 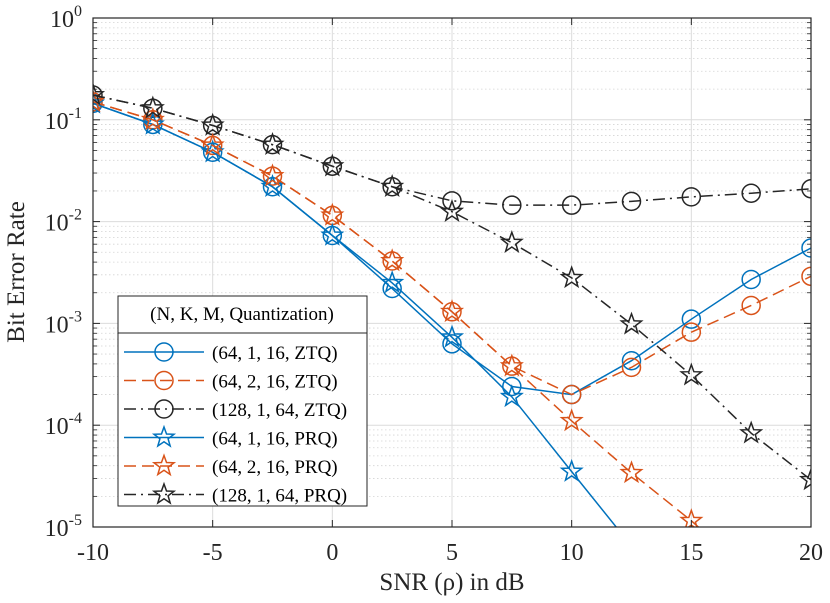 What do you see at coordinates (572, 553) in the screenshot?
I see `x-tick-label: 10` at bounding box center [572, 553].